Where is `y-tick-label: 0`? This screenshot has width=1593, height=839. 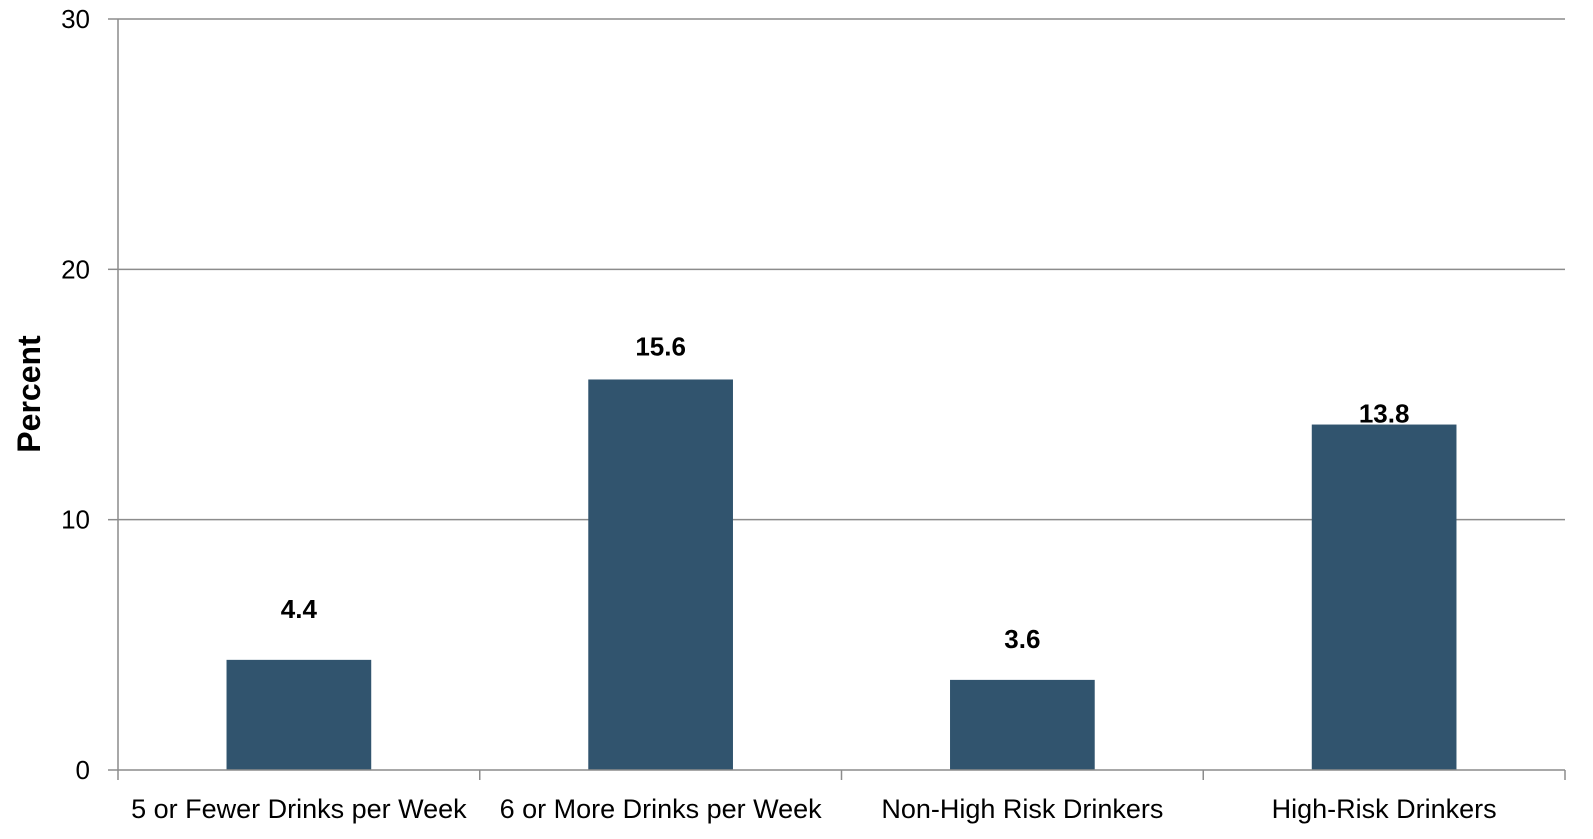 y-tick-label: 0 is located at coordinates (83, 770).